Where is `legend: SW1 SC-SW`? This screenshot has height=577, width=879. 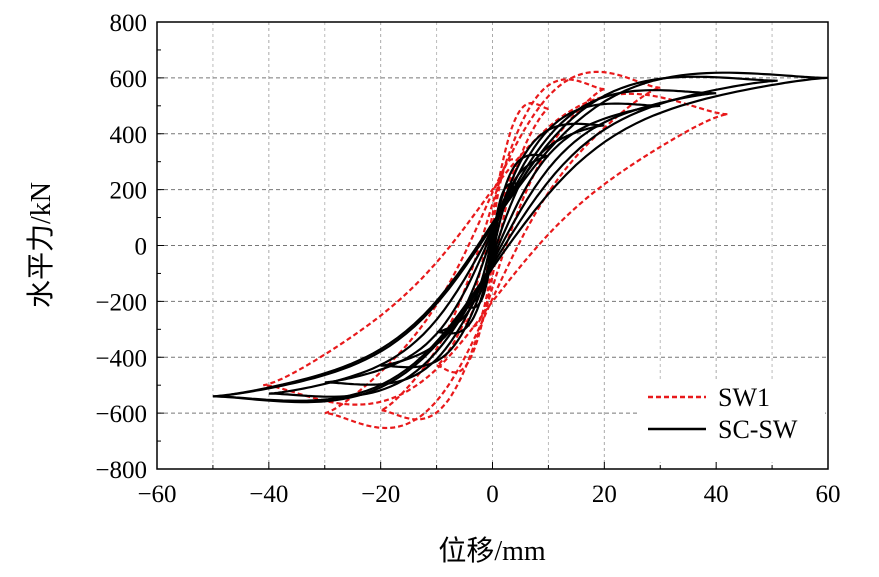
legend: SW1 SC-SW is located at coordinates (732, 421).